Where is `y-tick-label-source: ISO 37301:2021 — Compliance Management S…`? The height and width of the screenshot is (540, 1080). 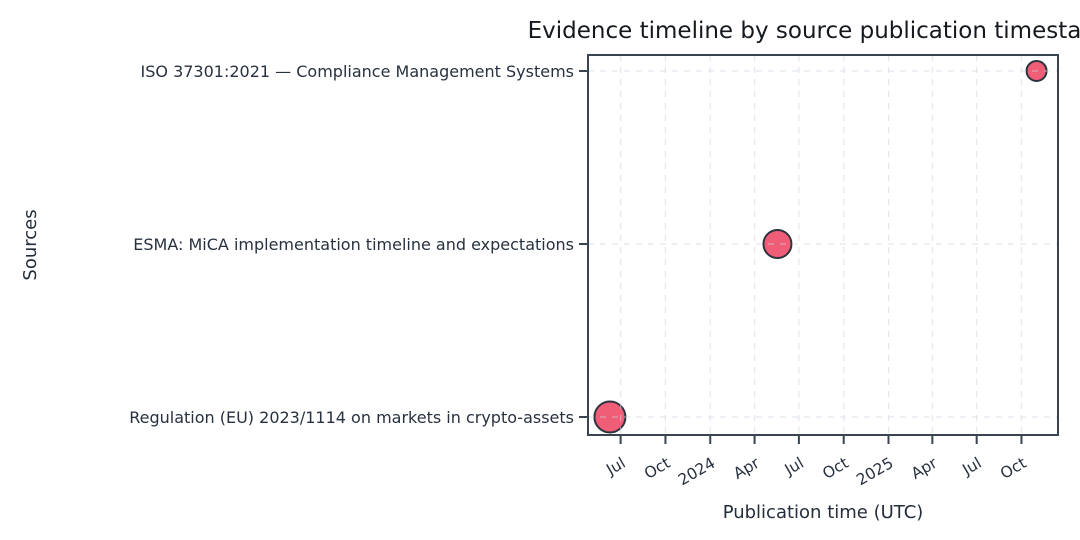
y-tick-label-source: ISO 37301:2021 — Compliance Management S… is located at coordinates (357, 71).